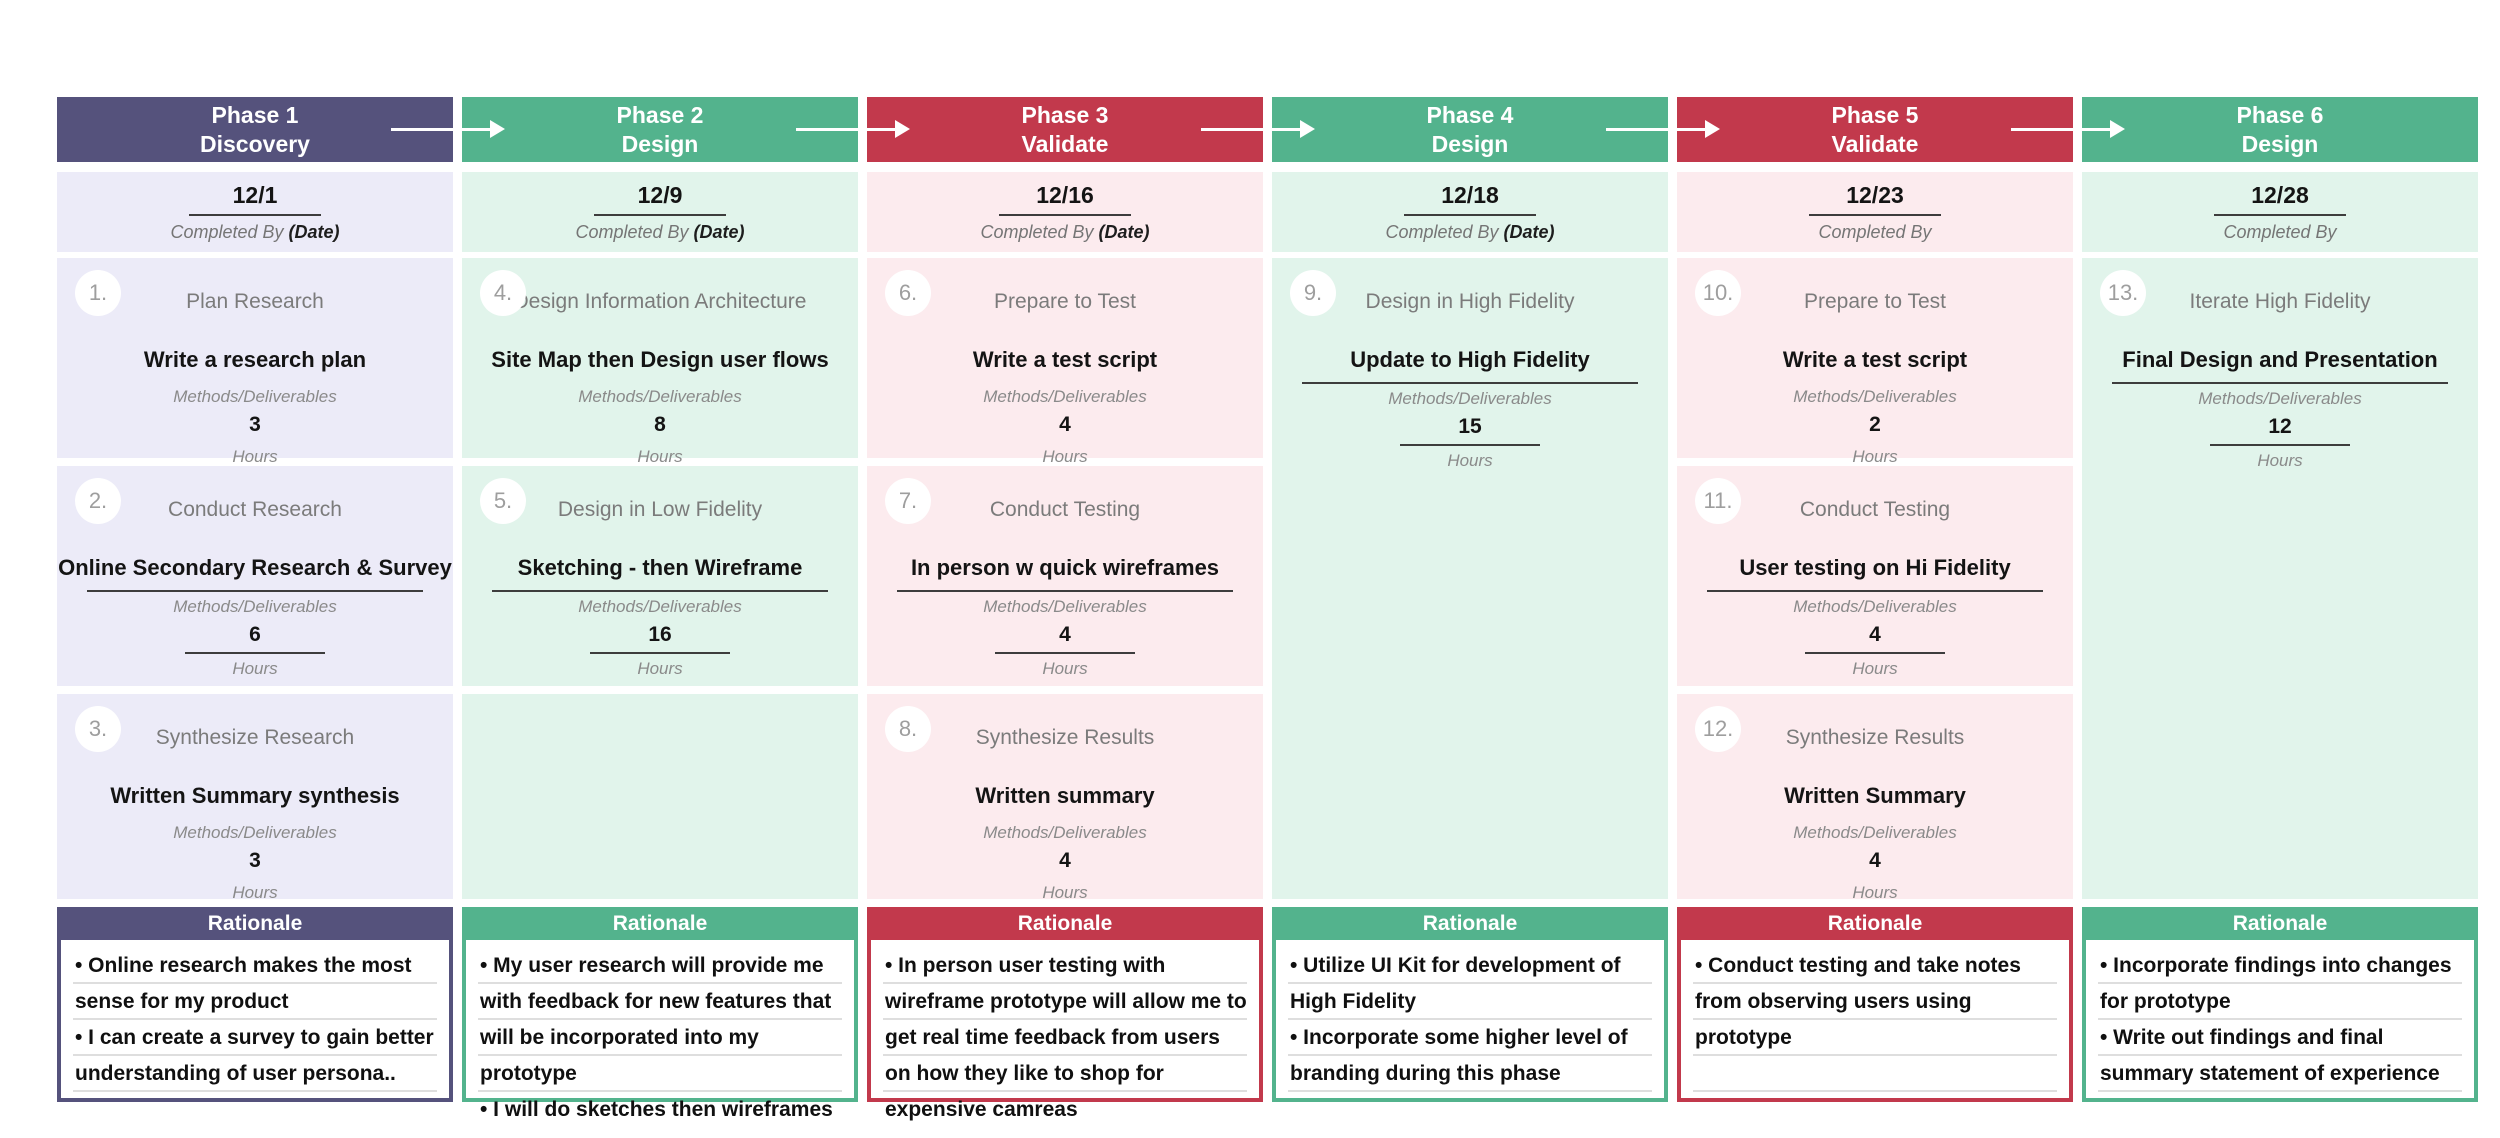  I want to click on task-title: Design in Low Fidelity, so click(660, 509).